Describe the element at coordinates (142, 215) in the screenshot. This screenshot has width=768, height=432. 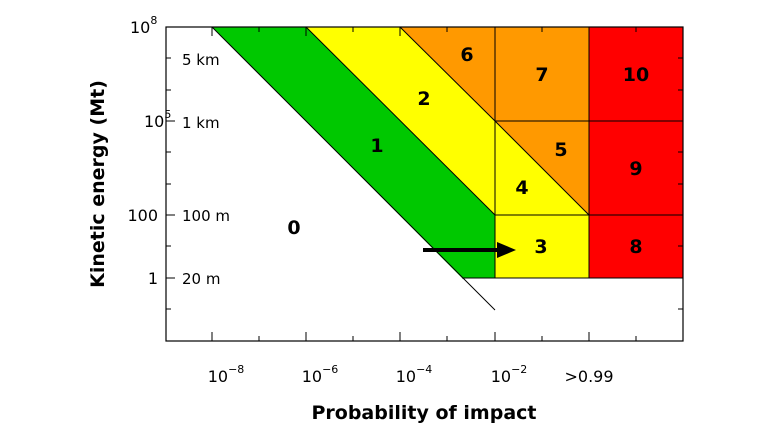
I see `y-tick-label-2: 100` at that location.